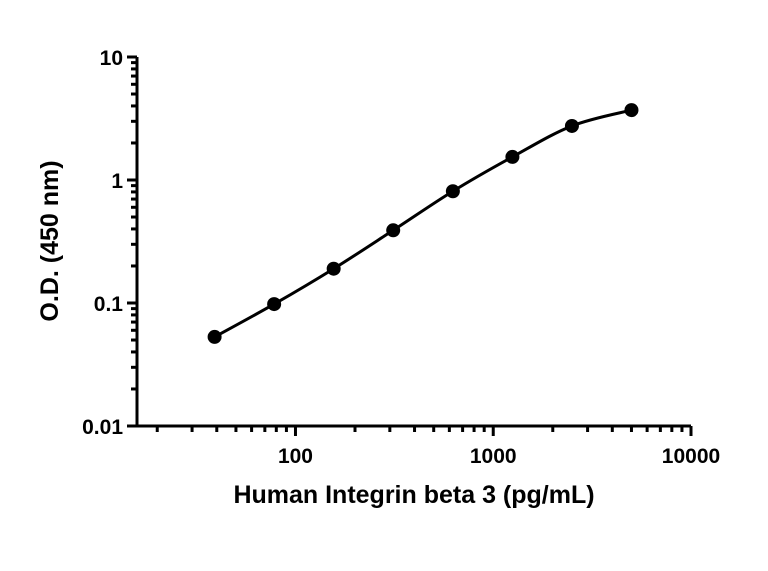 Image resolution: width=768 pixels, height=571 pixels. Describe the element at coordinates (102, 427) in the screenshot. I see `y-tick-label: 0.01` at that location.